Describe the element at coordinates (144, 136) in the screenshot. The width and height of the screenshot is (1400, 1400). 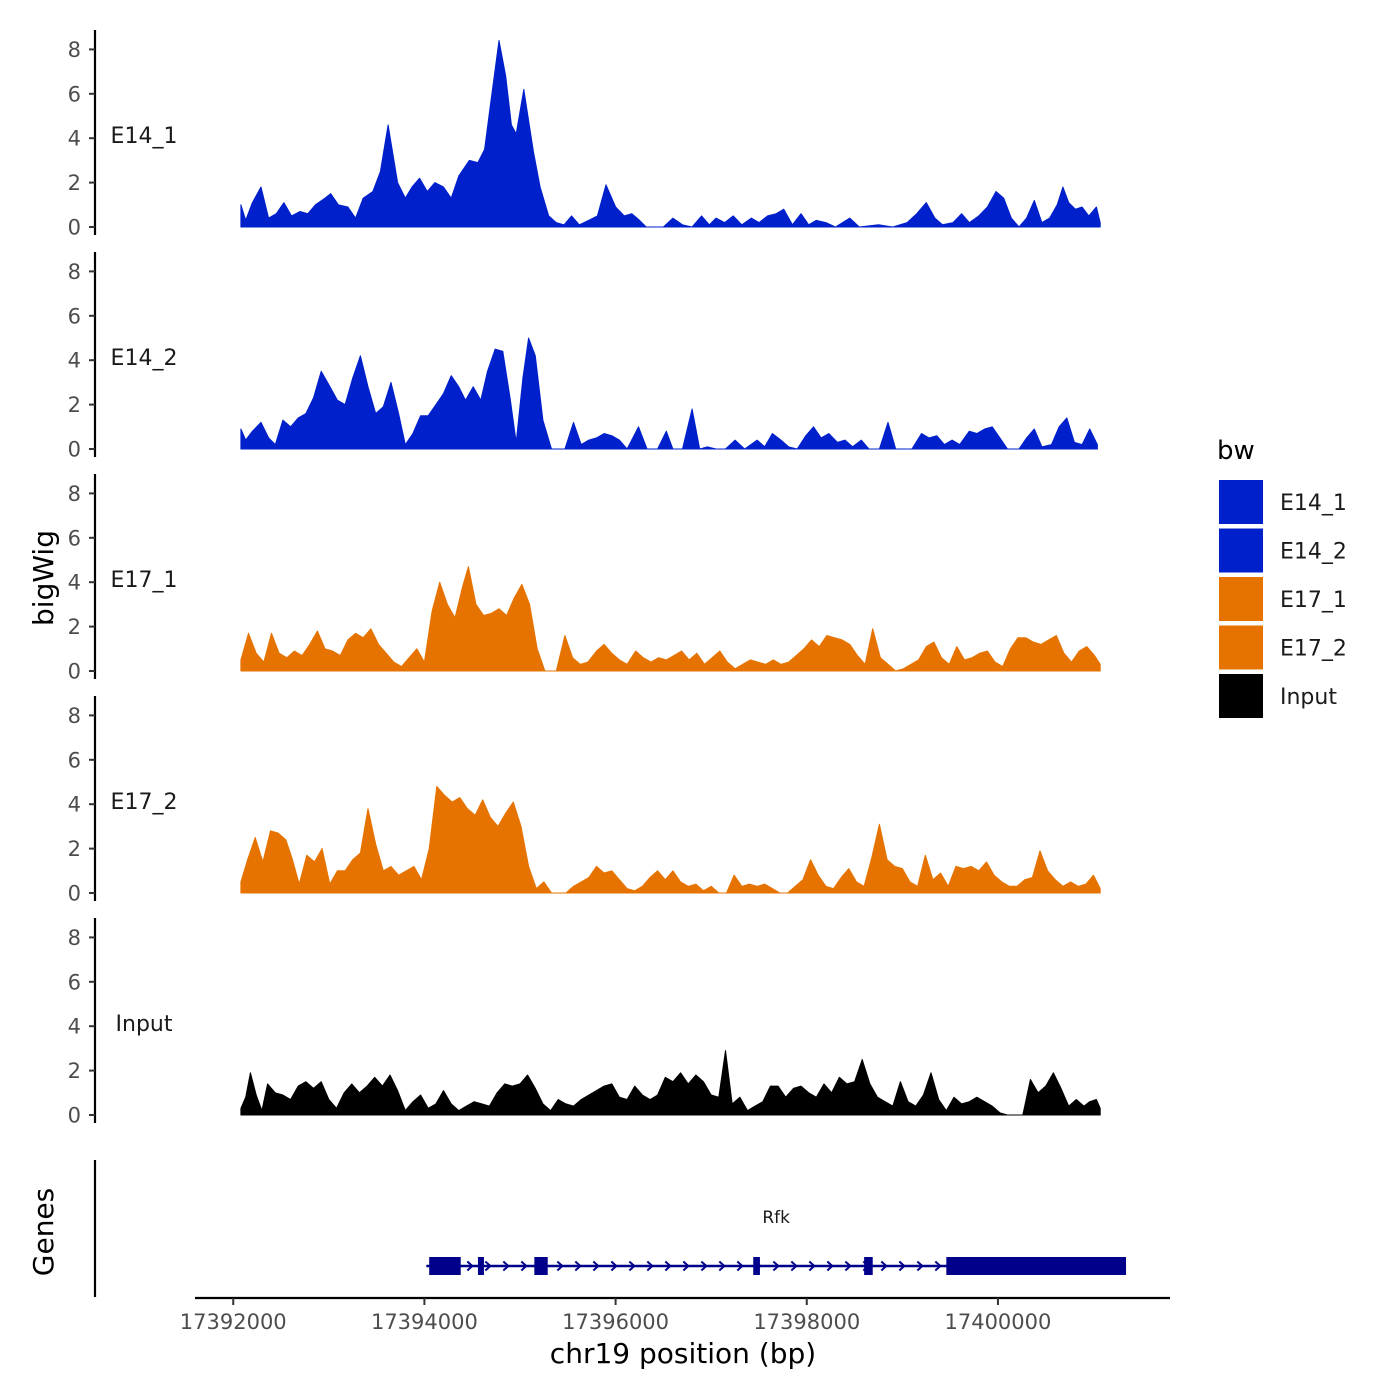
I see `track-label-E14_1: E14_1` at that location.